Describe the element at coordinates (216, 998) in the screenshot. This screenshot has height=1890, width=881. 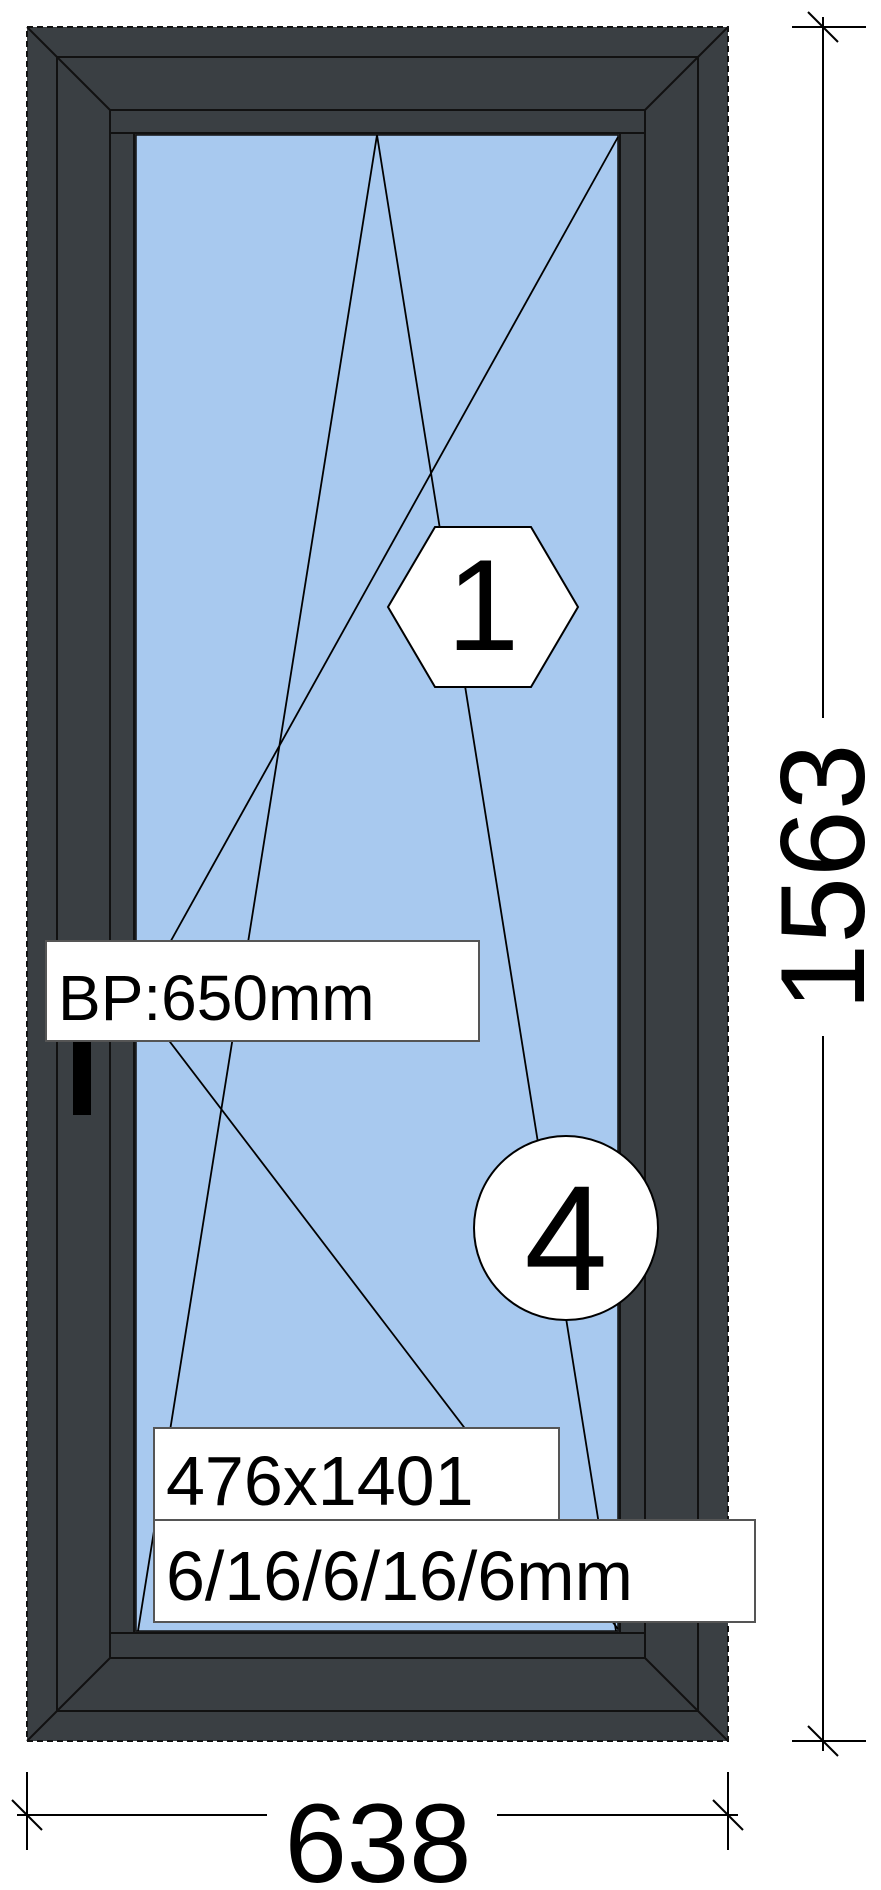
I see `handle-height-text: BP:650mm` at that location.